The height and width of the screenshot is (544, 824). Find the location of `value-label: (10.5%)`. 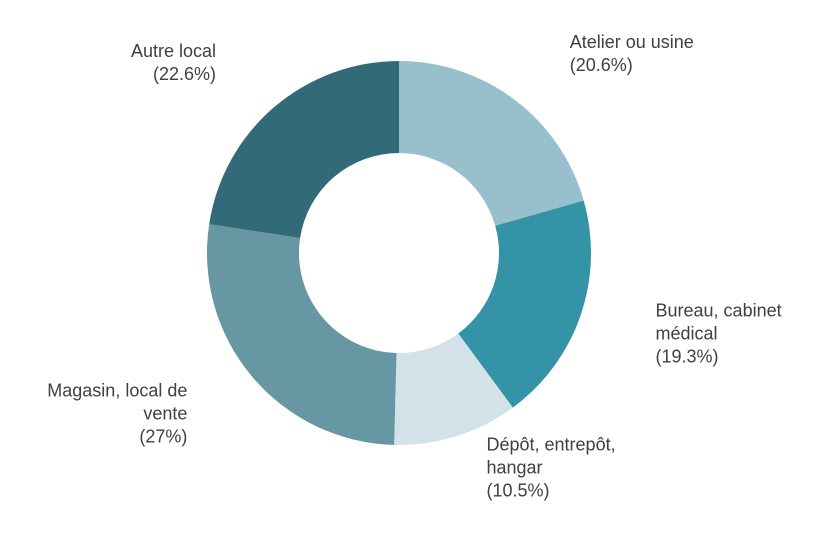

value-label: (10.5%) is located at coordinates (518, 490).